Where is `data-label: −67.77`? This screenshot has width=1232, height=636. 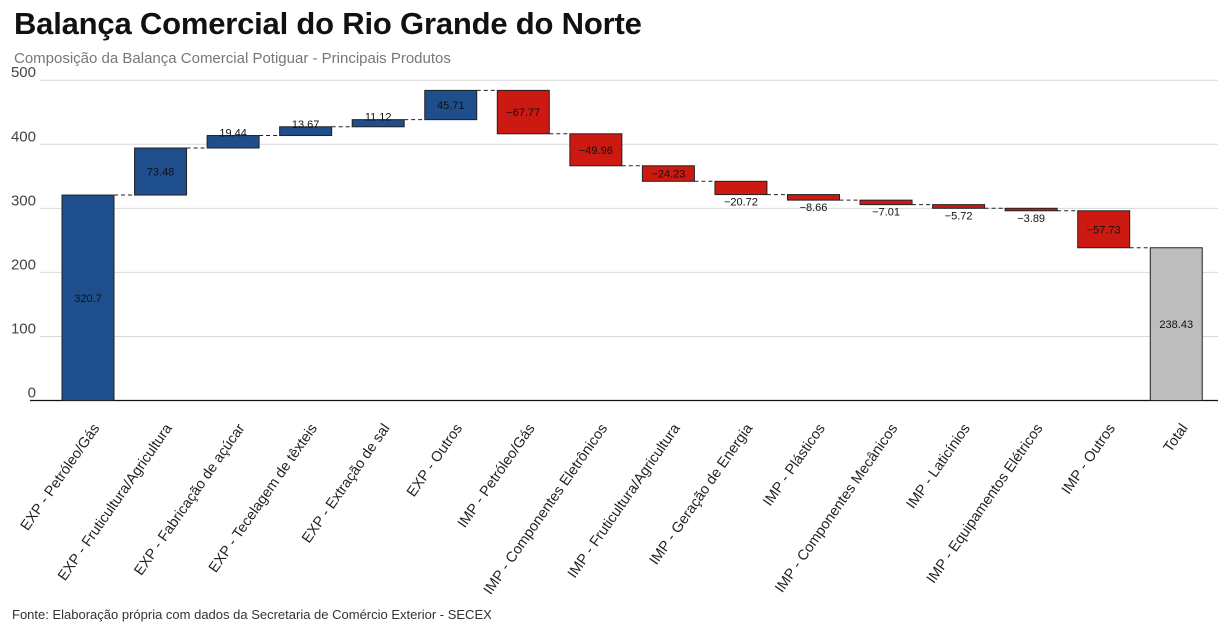
data-label: −67.77 is located at coordinates (523, 113).